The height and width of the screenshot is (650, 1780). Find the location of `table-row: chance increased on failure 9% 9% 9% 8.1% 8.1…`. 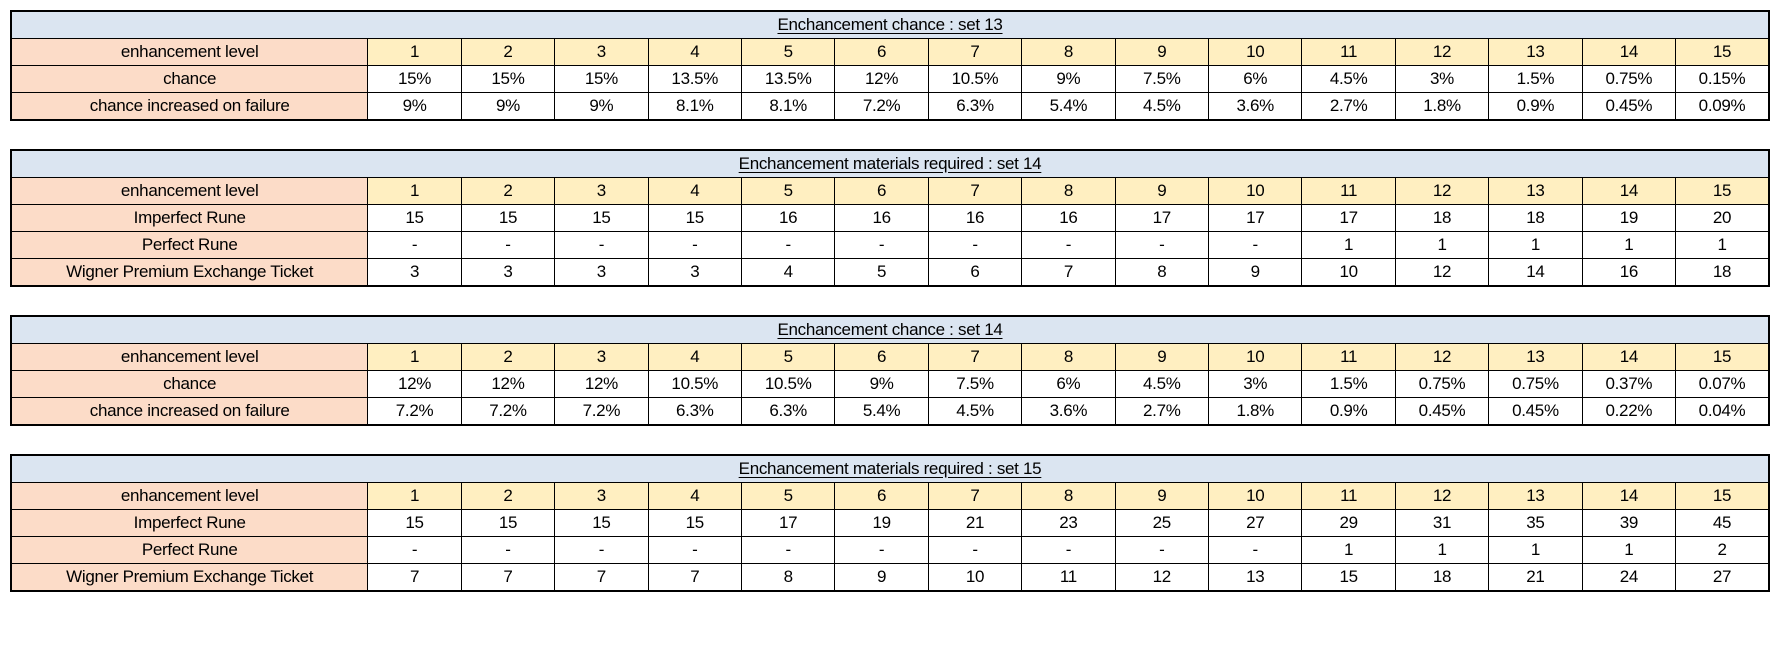

table-row: chance increased on failure 9% 9% 9% 8.1% 8.1… is located at coordinates (890, 106).